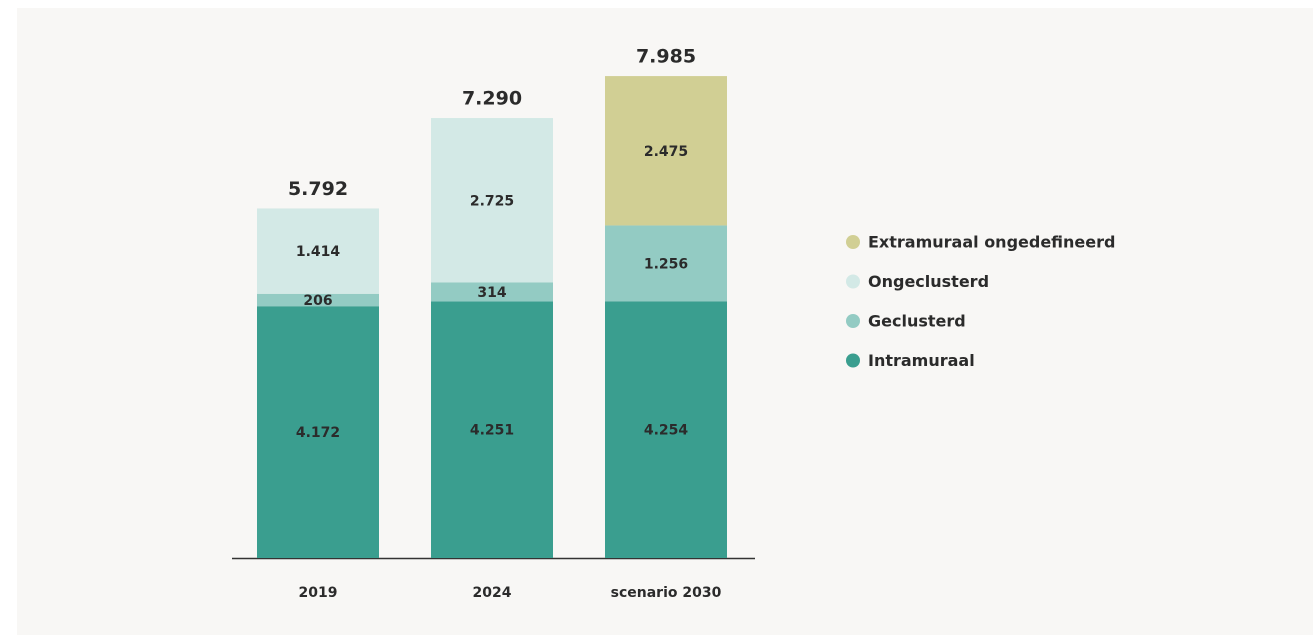  Describe the element at coordinates (921, 360) in the screenshot. I see `legend-label: Intramuraal` at that location.